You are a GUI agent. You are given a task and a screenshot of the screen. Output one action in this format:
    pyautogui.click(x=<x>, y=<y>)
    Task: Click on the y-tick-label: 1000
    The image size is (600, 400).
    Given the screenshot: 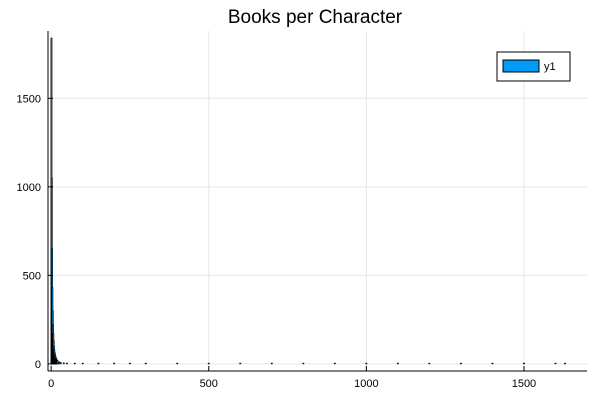 What is the action you would take?
    pyautogui.click(x=29, y=188)
    